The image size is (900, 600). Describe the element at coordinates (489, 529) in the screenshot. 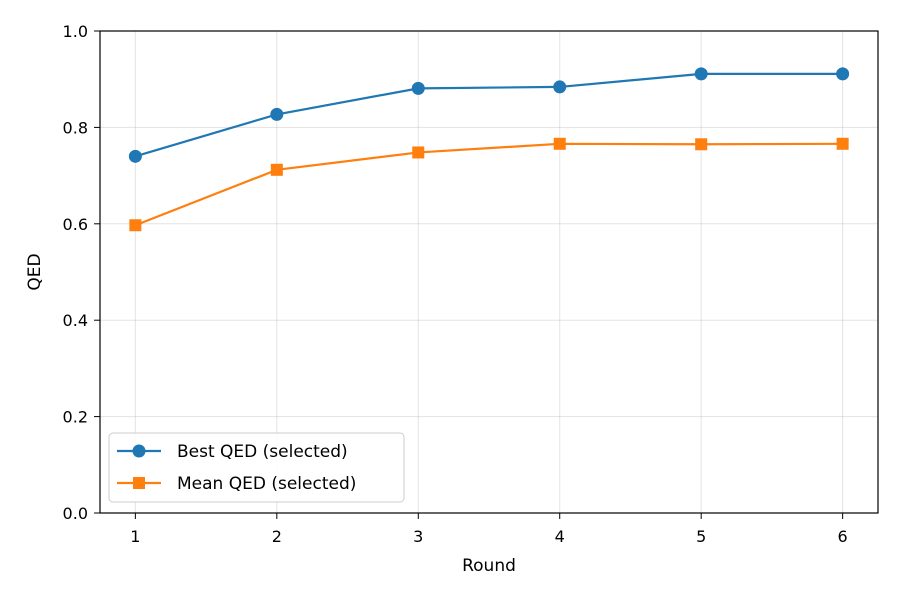

I see `x-axis-ticks: 1 2 3 4 5 6` at that location.